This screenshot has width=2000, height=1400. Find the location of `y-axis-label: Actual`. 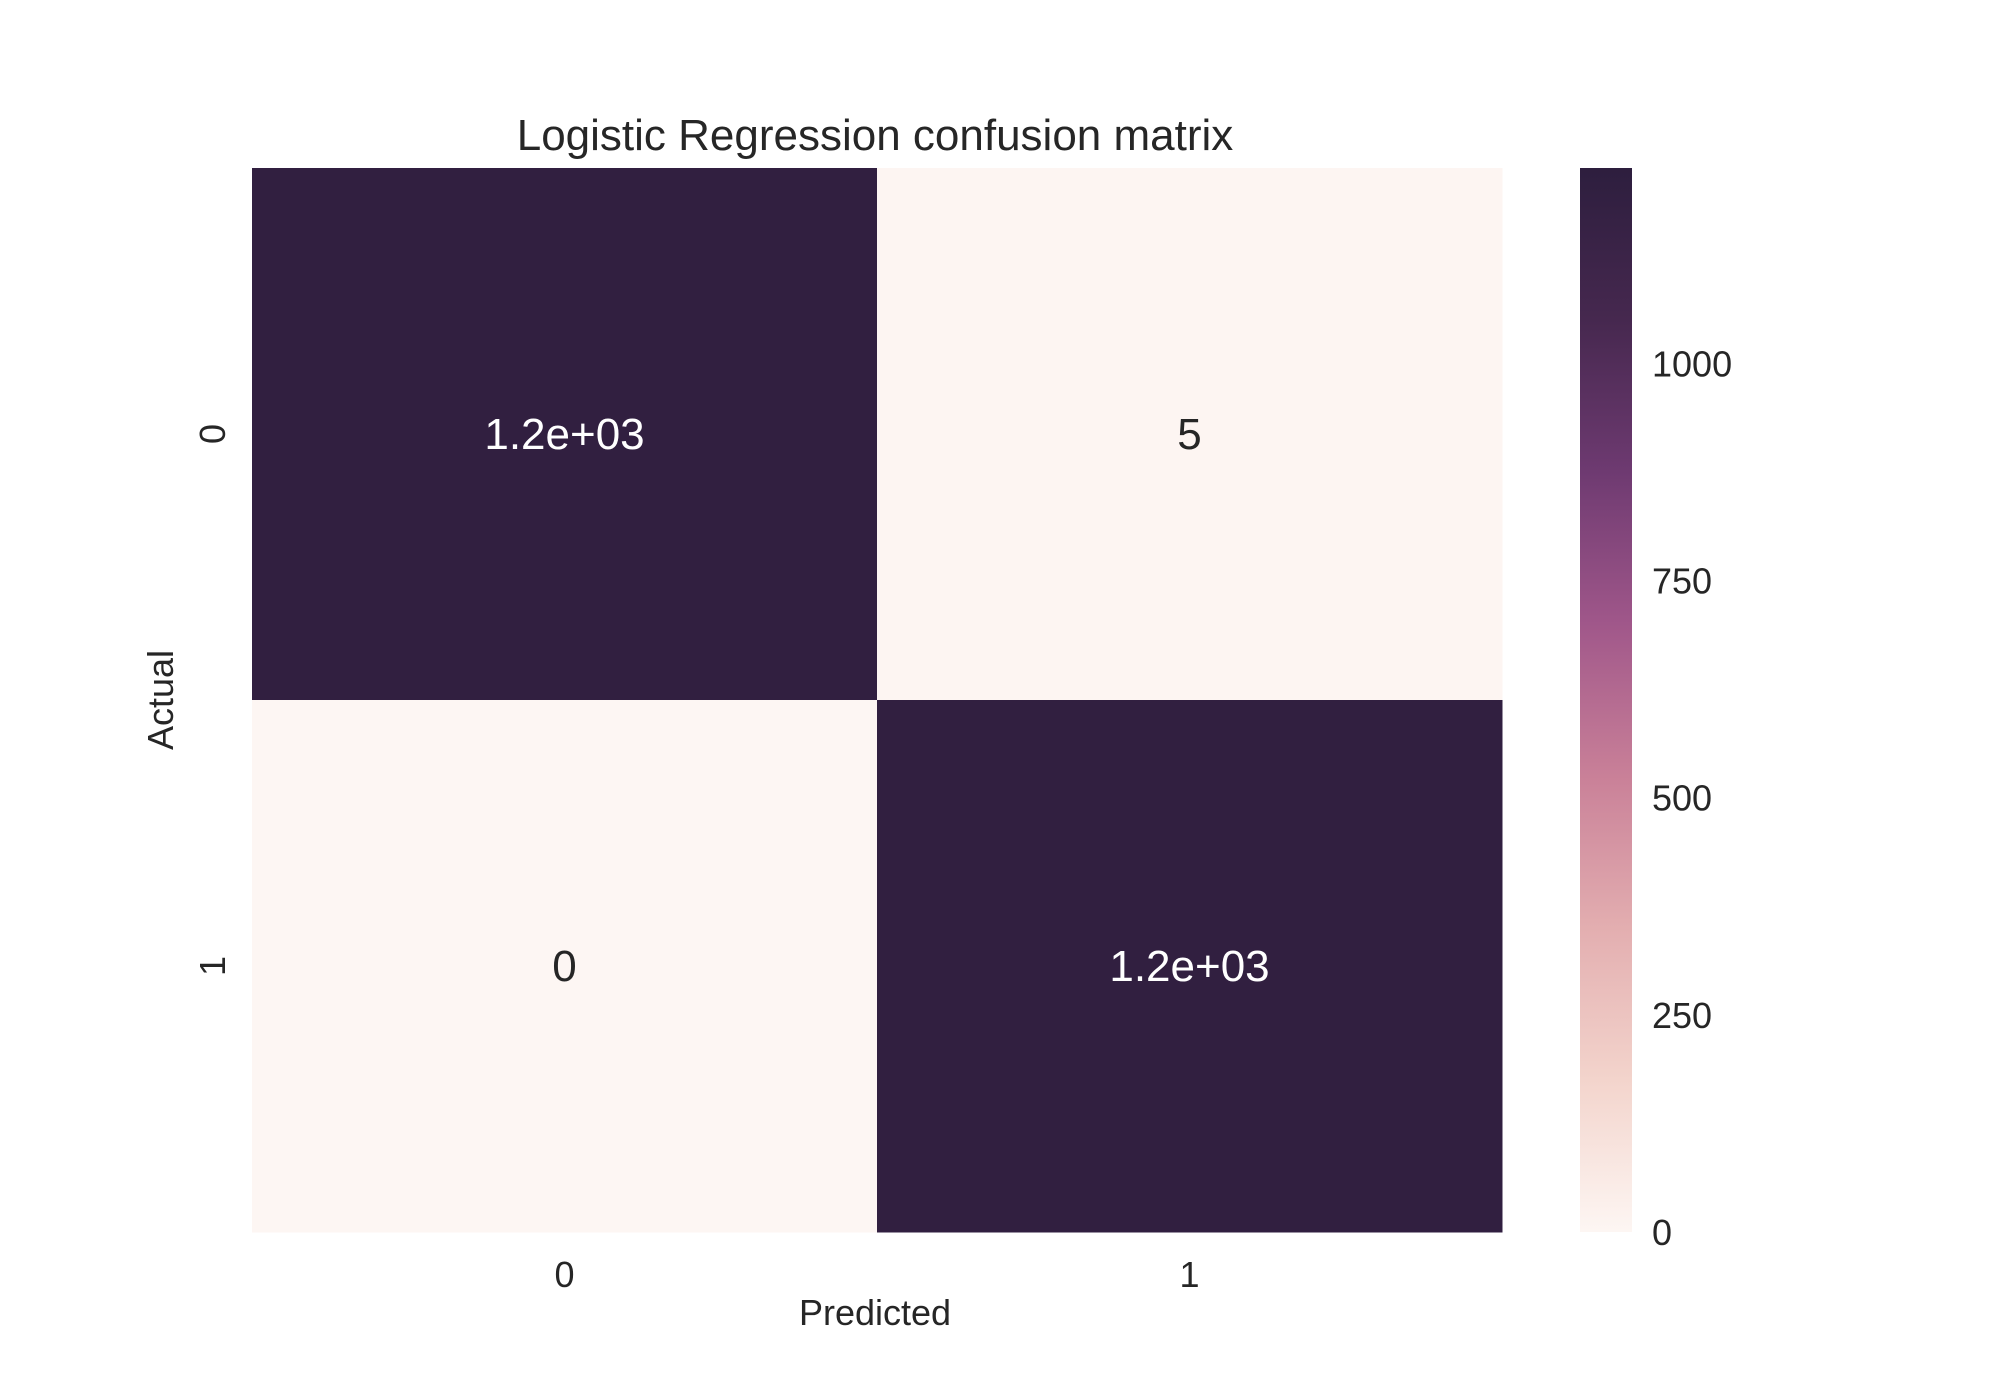

y-axis-label: Actual is located at coordinates (160, 700).